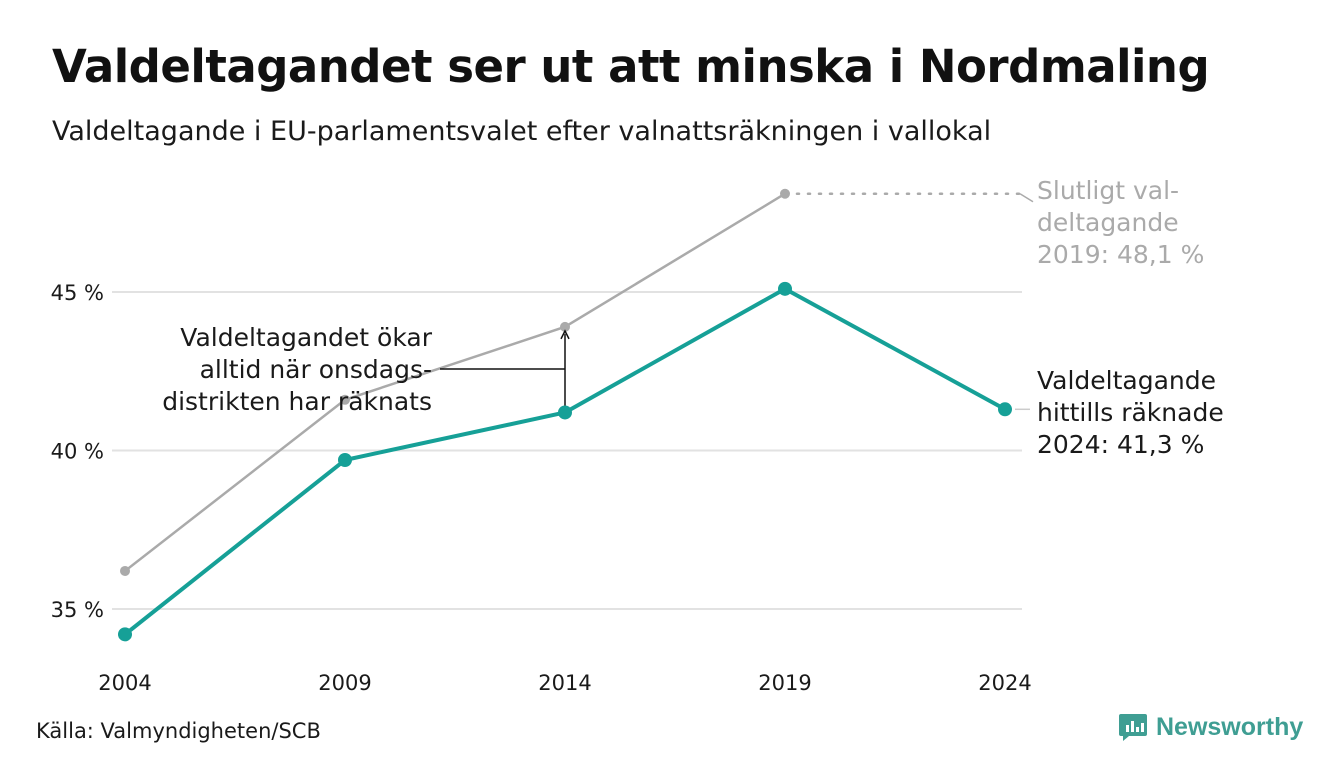  What do you see at coordinates (1230, 726) in the screenshot?
I see `brand-name: Newsworthy` at bounding box center [1230, 726].